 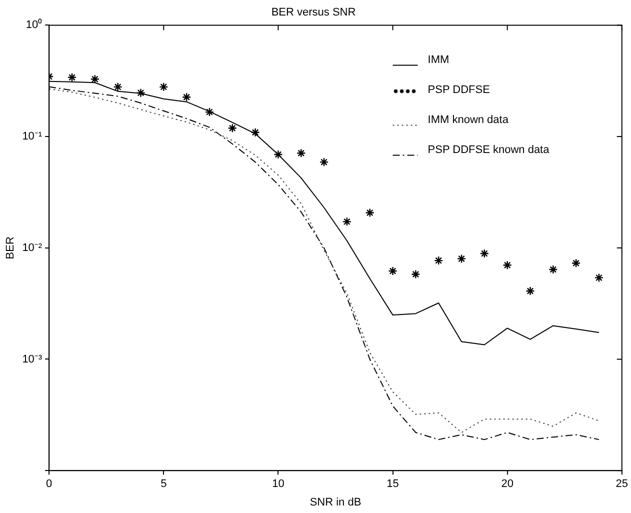 I want to click on legend-label: PSP DDFSE known data, so click(x=489, y=150).